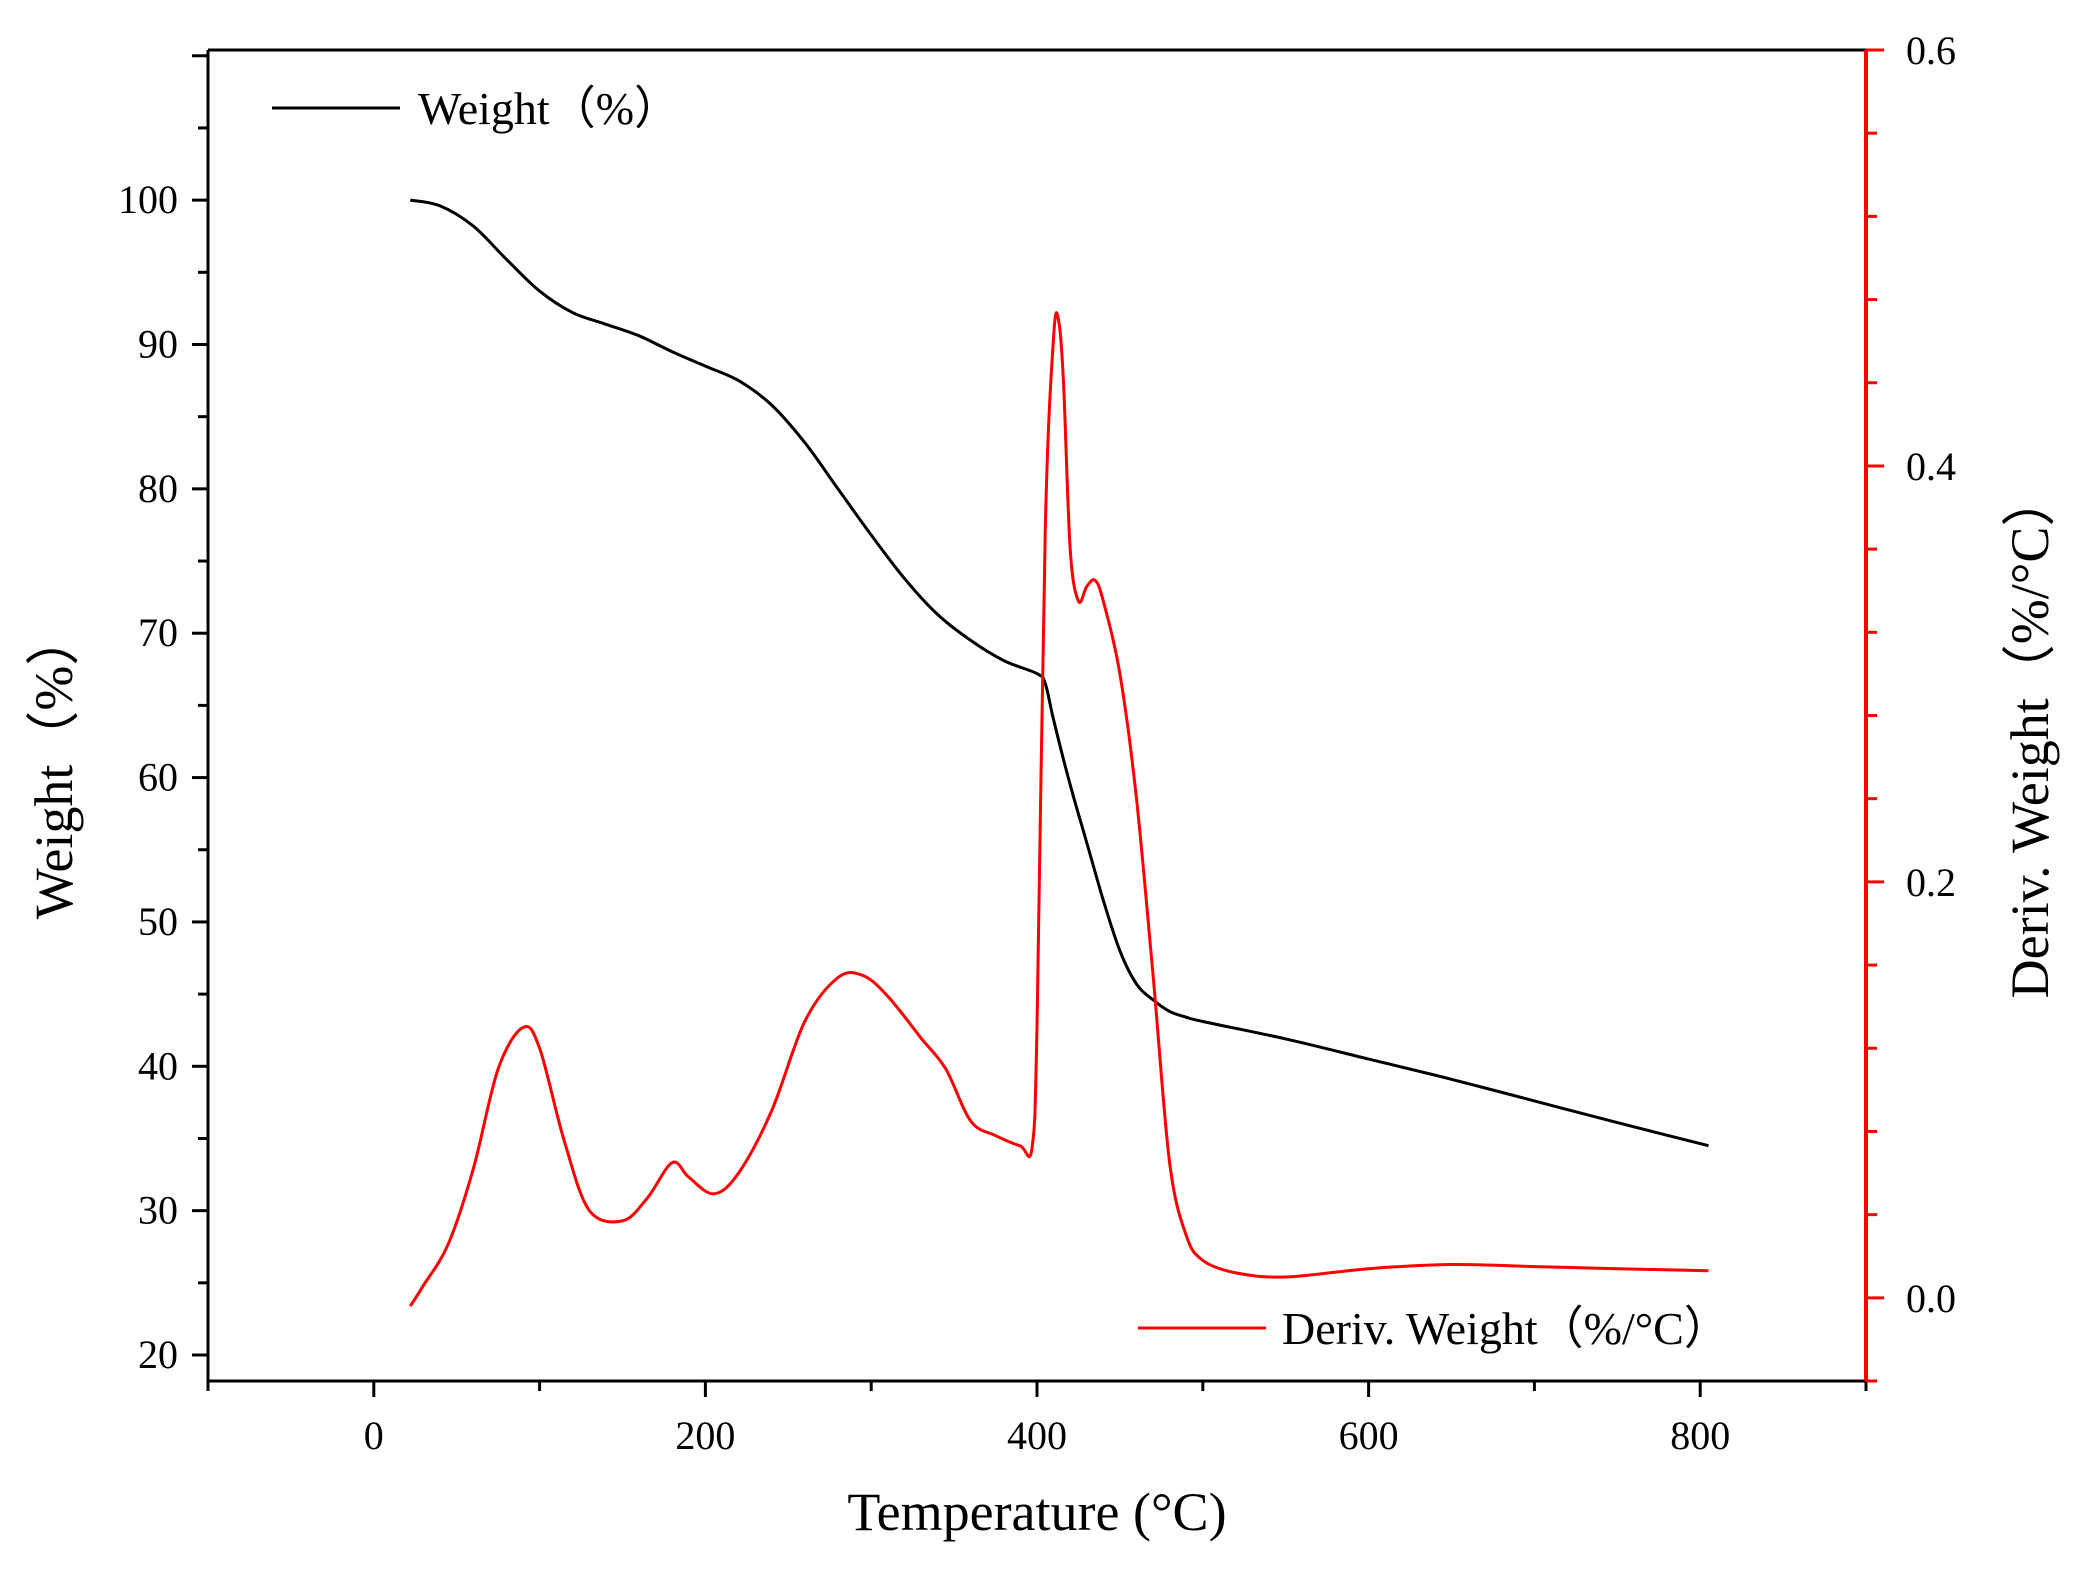 The height and width of the screenshot is (1576, 2079). I want to click on y-tick-label: 20, so click(158, 1354).